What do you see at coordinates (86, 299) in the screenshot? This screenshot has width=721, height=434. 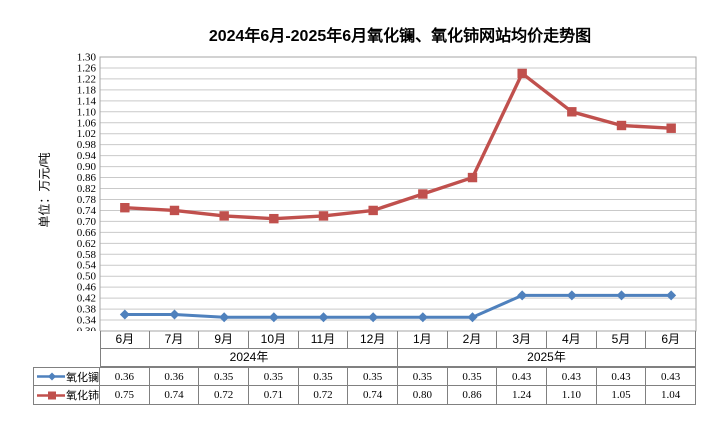 I see `y-axis-tick-label: 0.42` at bounding box center [86, 299].